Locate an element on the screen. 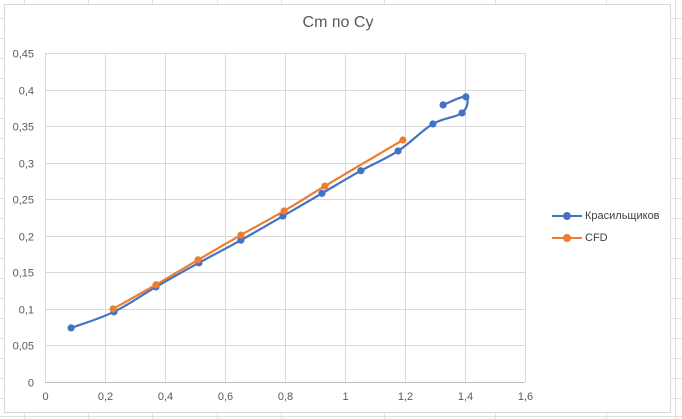 This screenshot has height=419, width=682. legend-swatch-blue-icon is located at coordinates (567, 216).